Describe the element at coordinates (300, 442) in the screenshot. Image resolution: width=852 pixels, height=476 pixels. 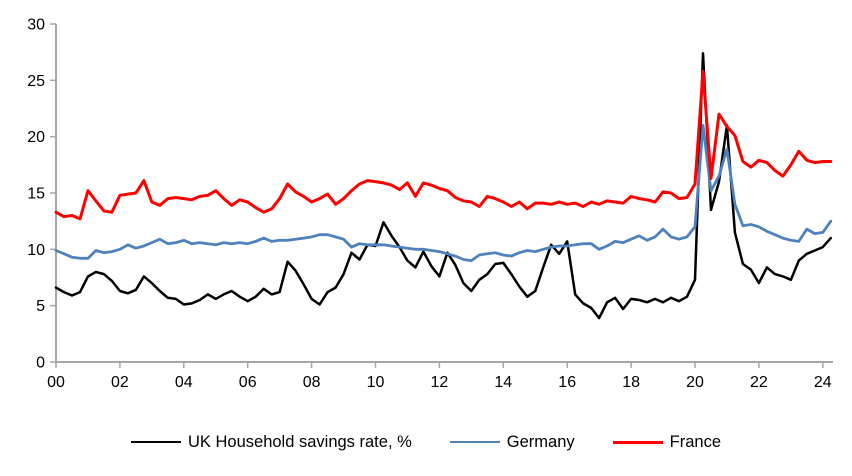
I see `legend-label-uk: UK Household savings rate, %` at that location.